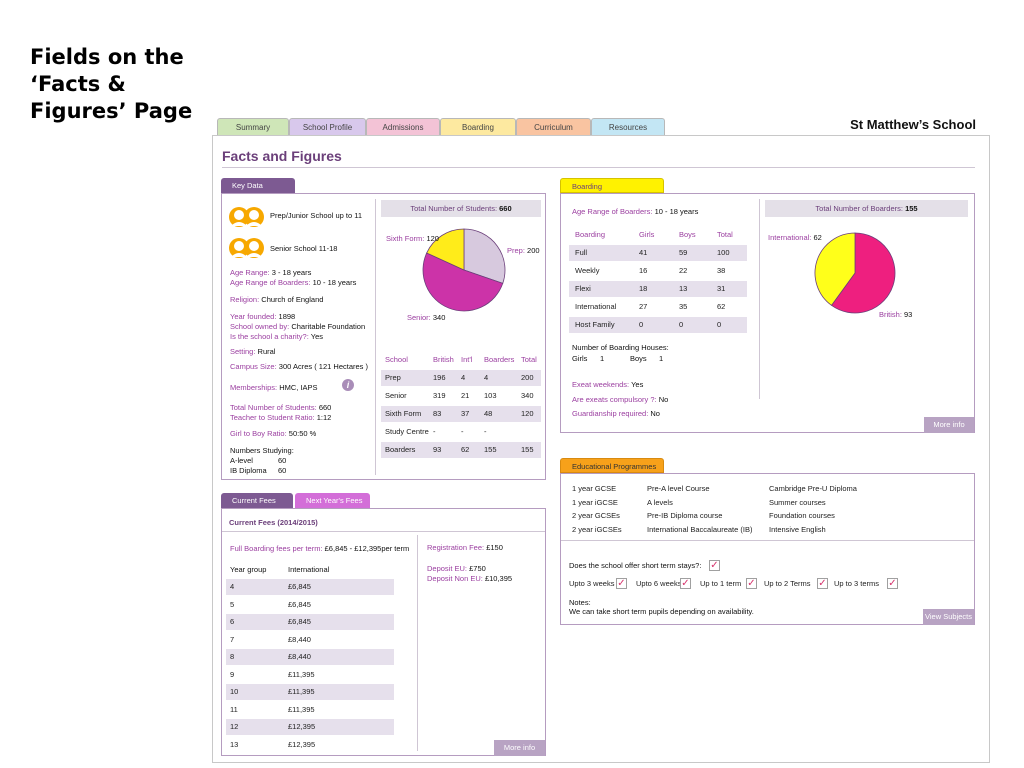  Describe the element at coordinates (767, 540) in the screenshot. I see `edu-divider` at that location.